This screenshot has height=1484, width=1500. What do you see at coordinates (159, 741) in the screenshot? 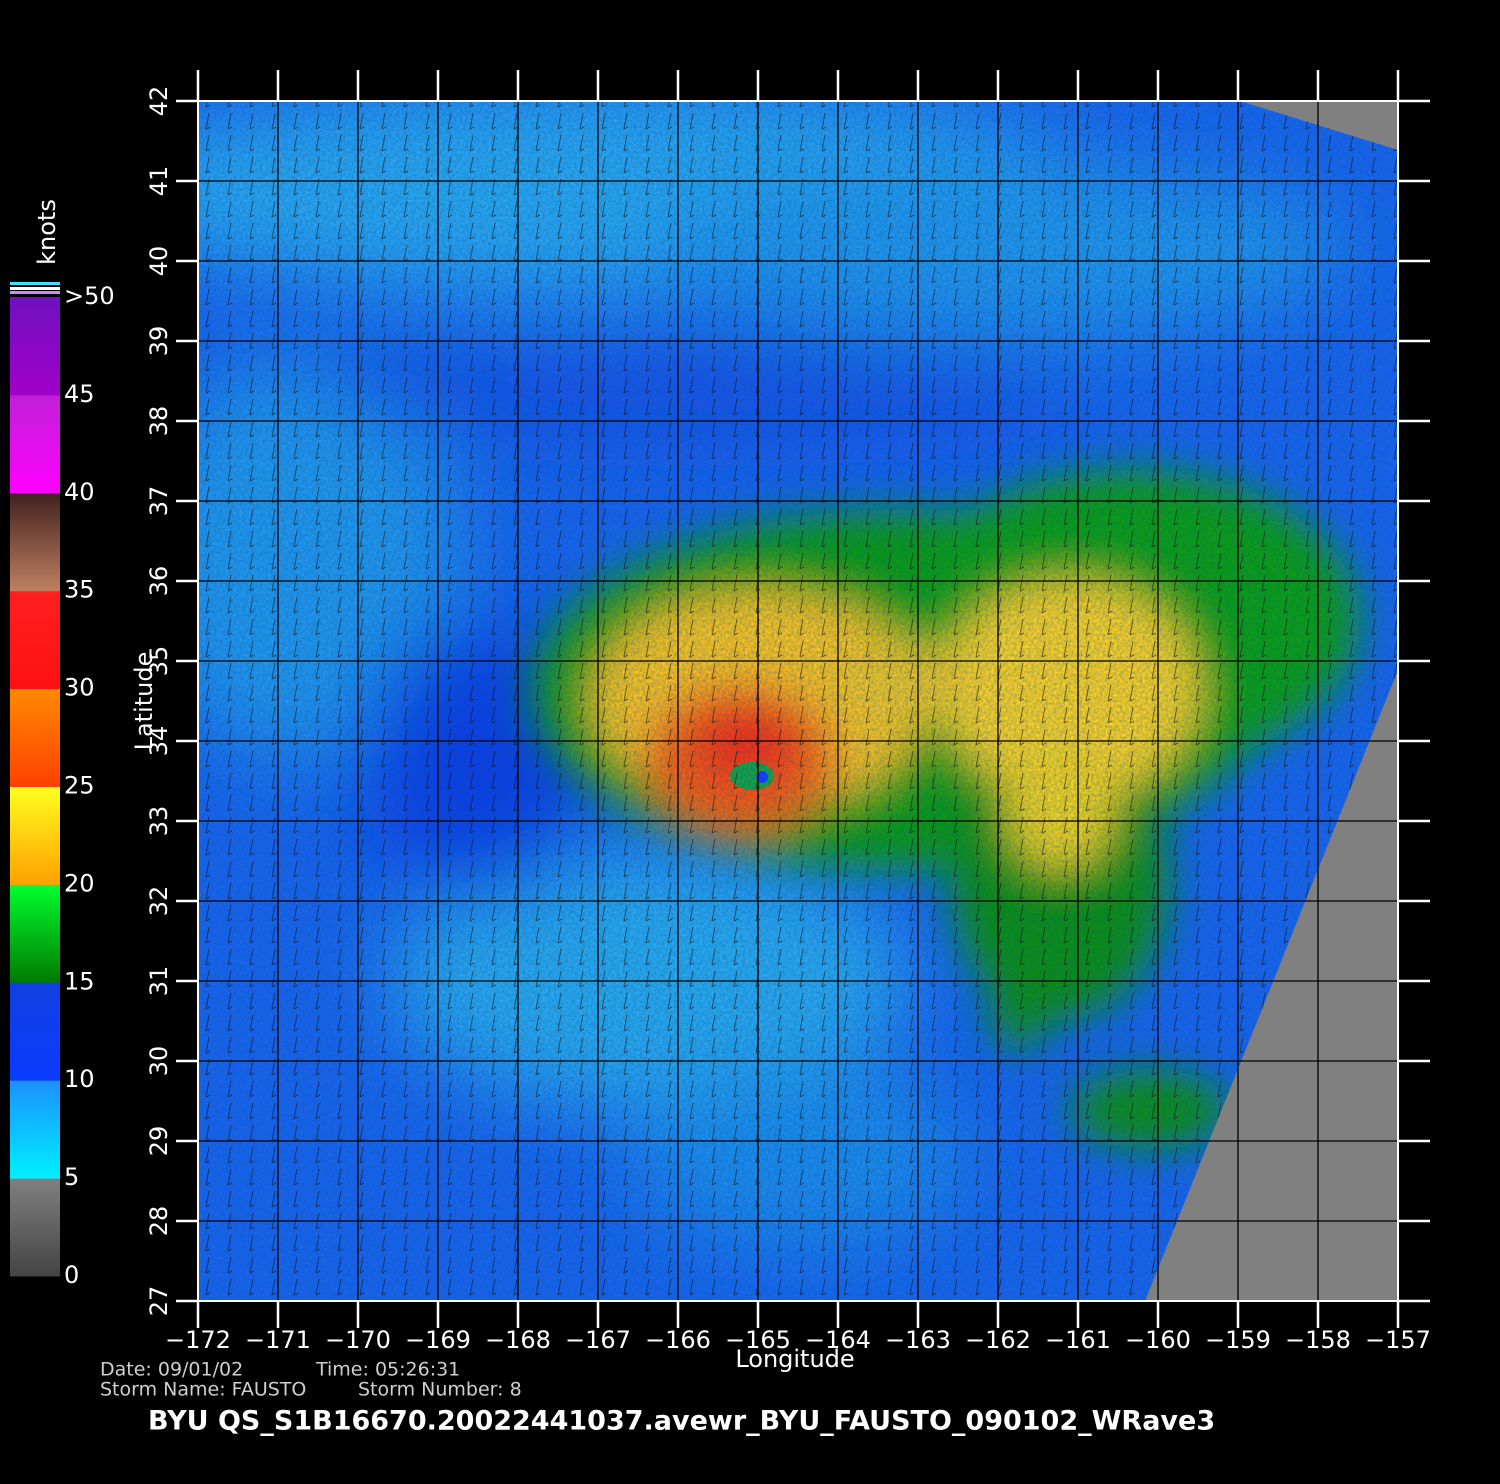
I see `y-tick-label: 34` at bounding box center [159, 741].